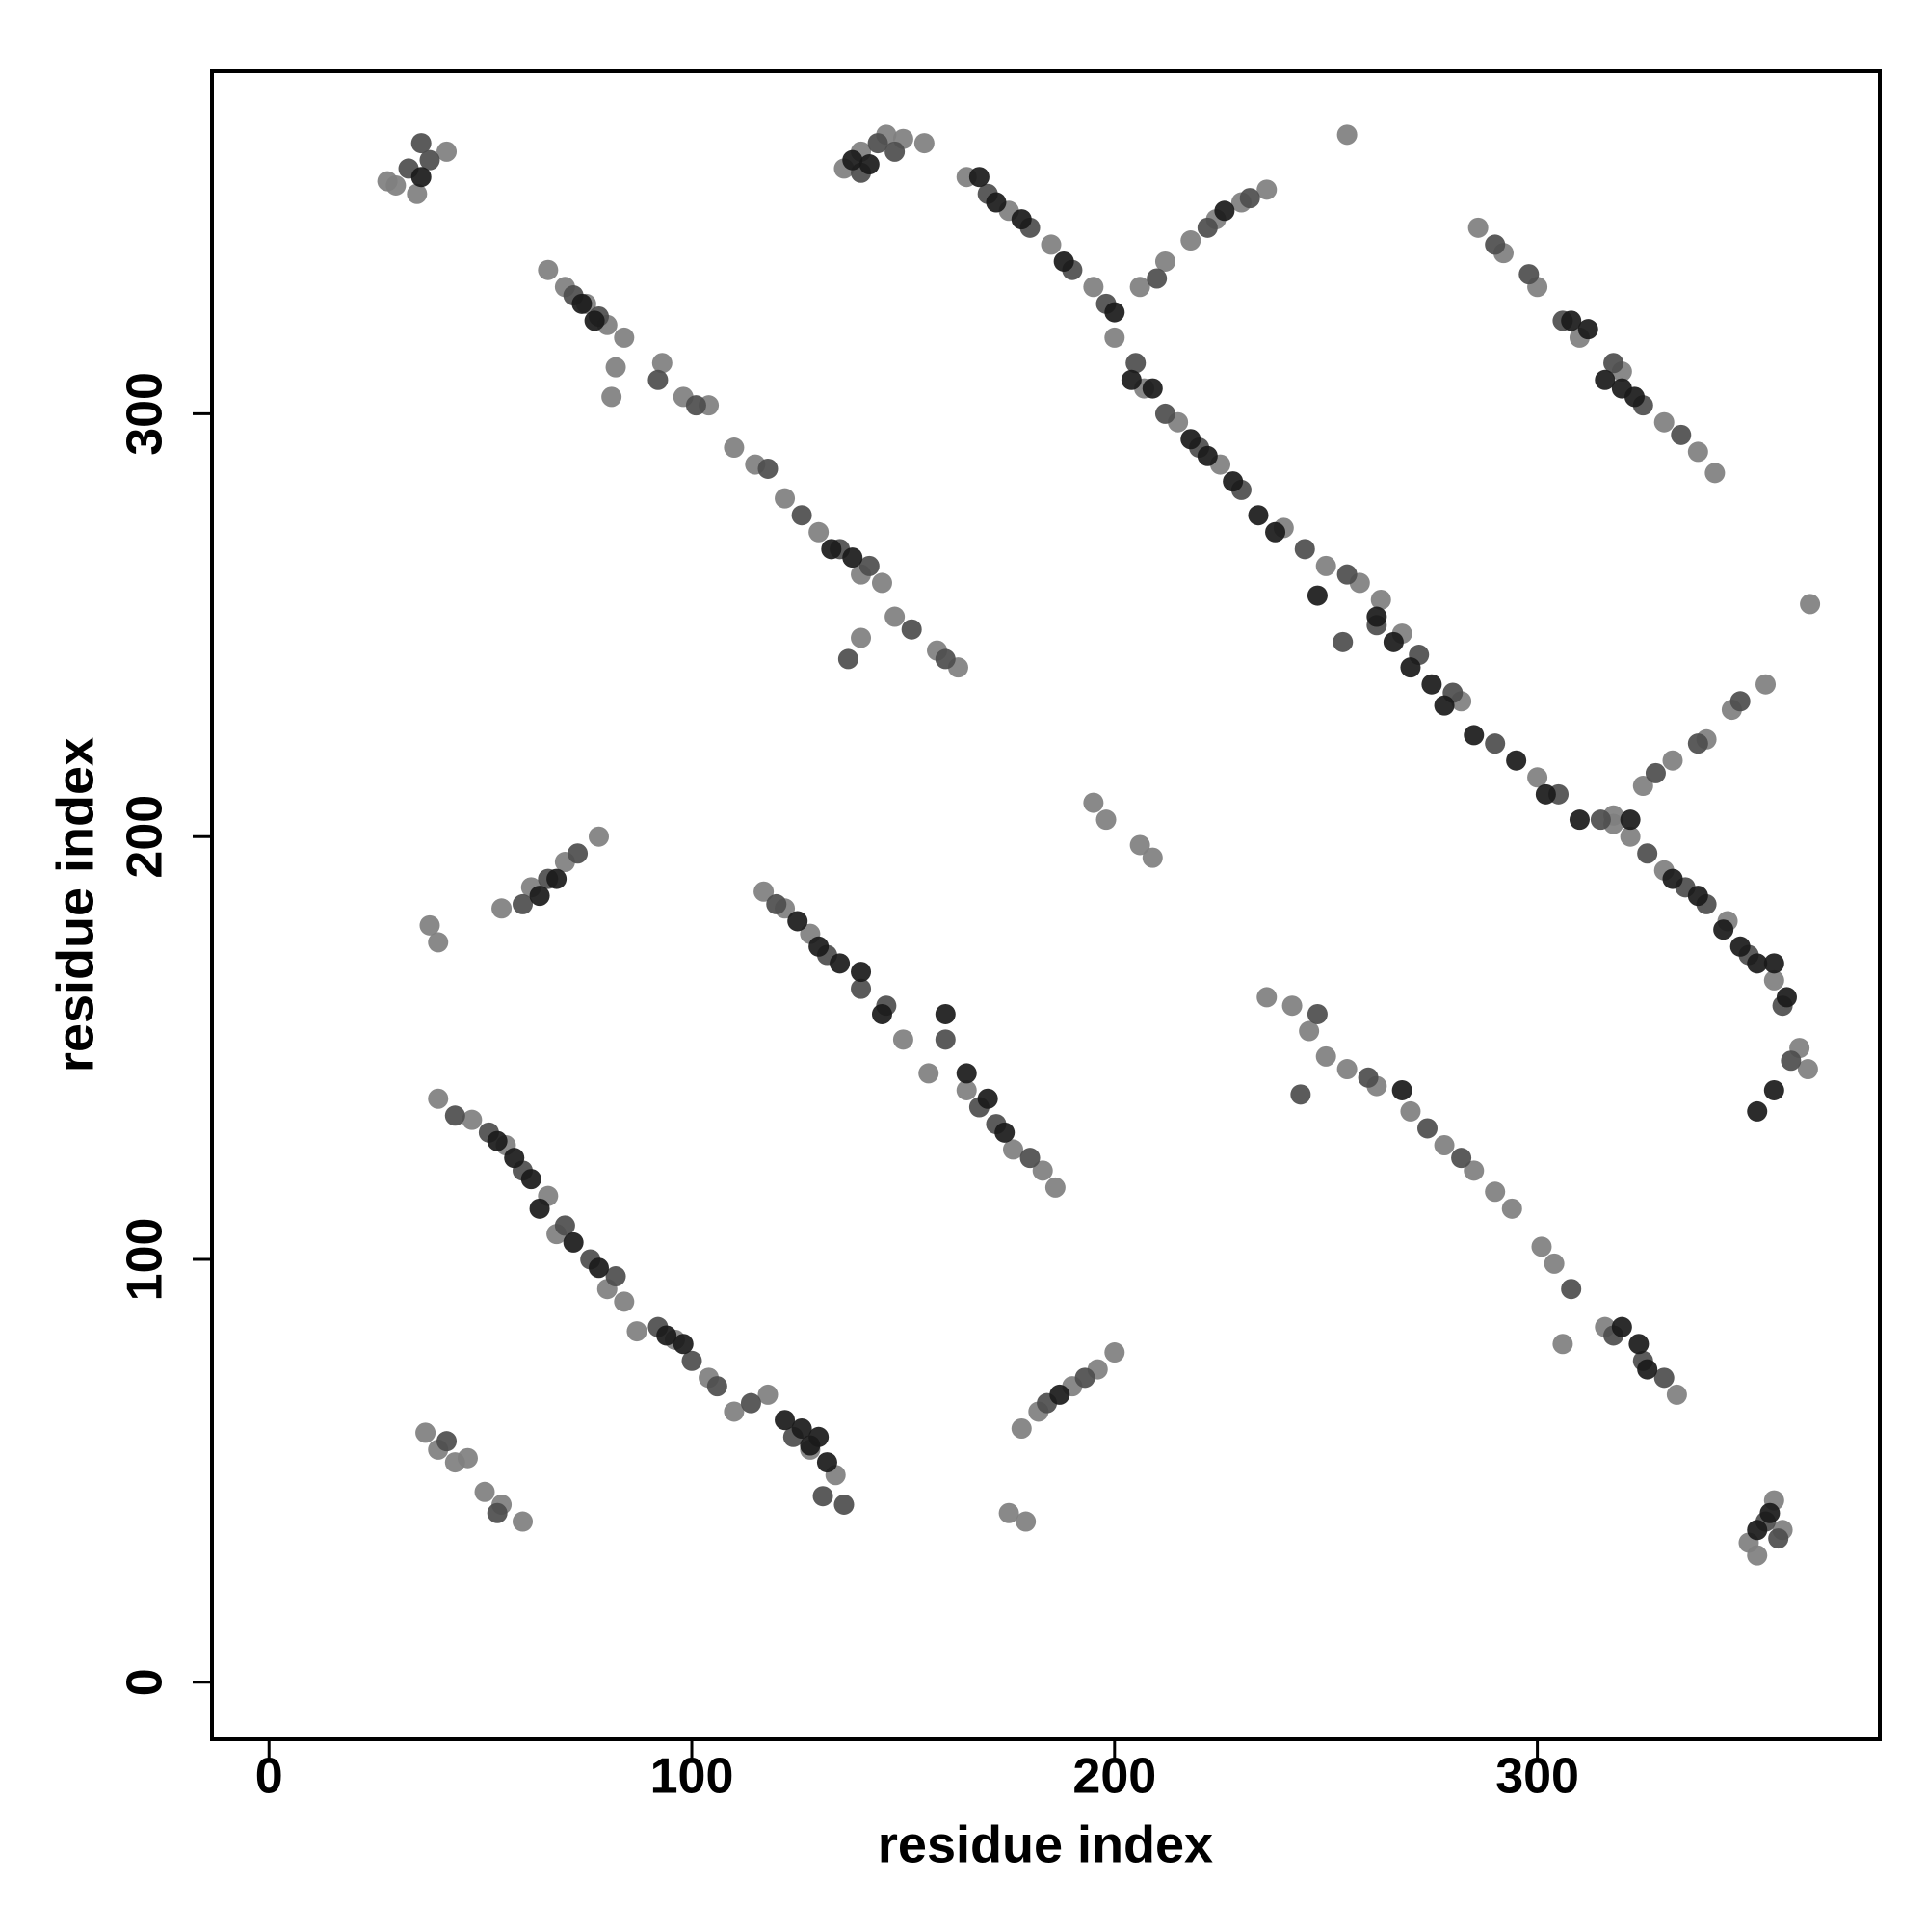 The image size is (1927, 1932). What do you see at coordinates (269, 1777) in the screenshot?
I see `x-tick-label: 0` at bounding box center [269, 1777].